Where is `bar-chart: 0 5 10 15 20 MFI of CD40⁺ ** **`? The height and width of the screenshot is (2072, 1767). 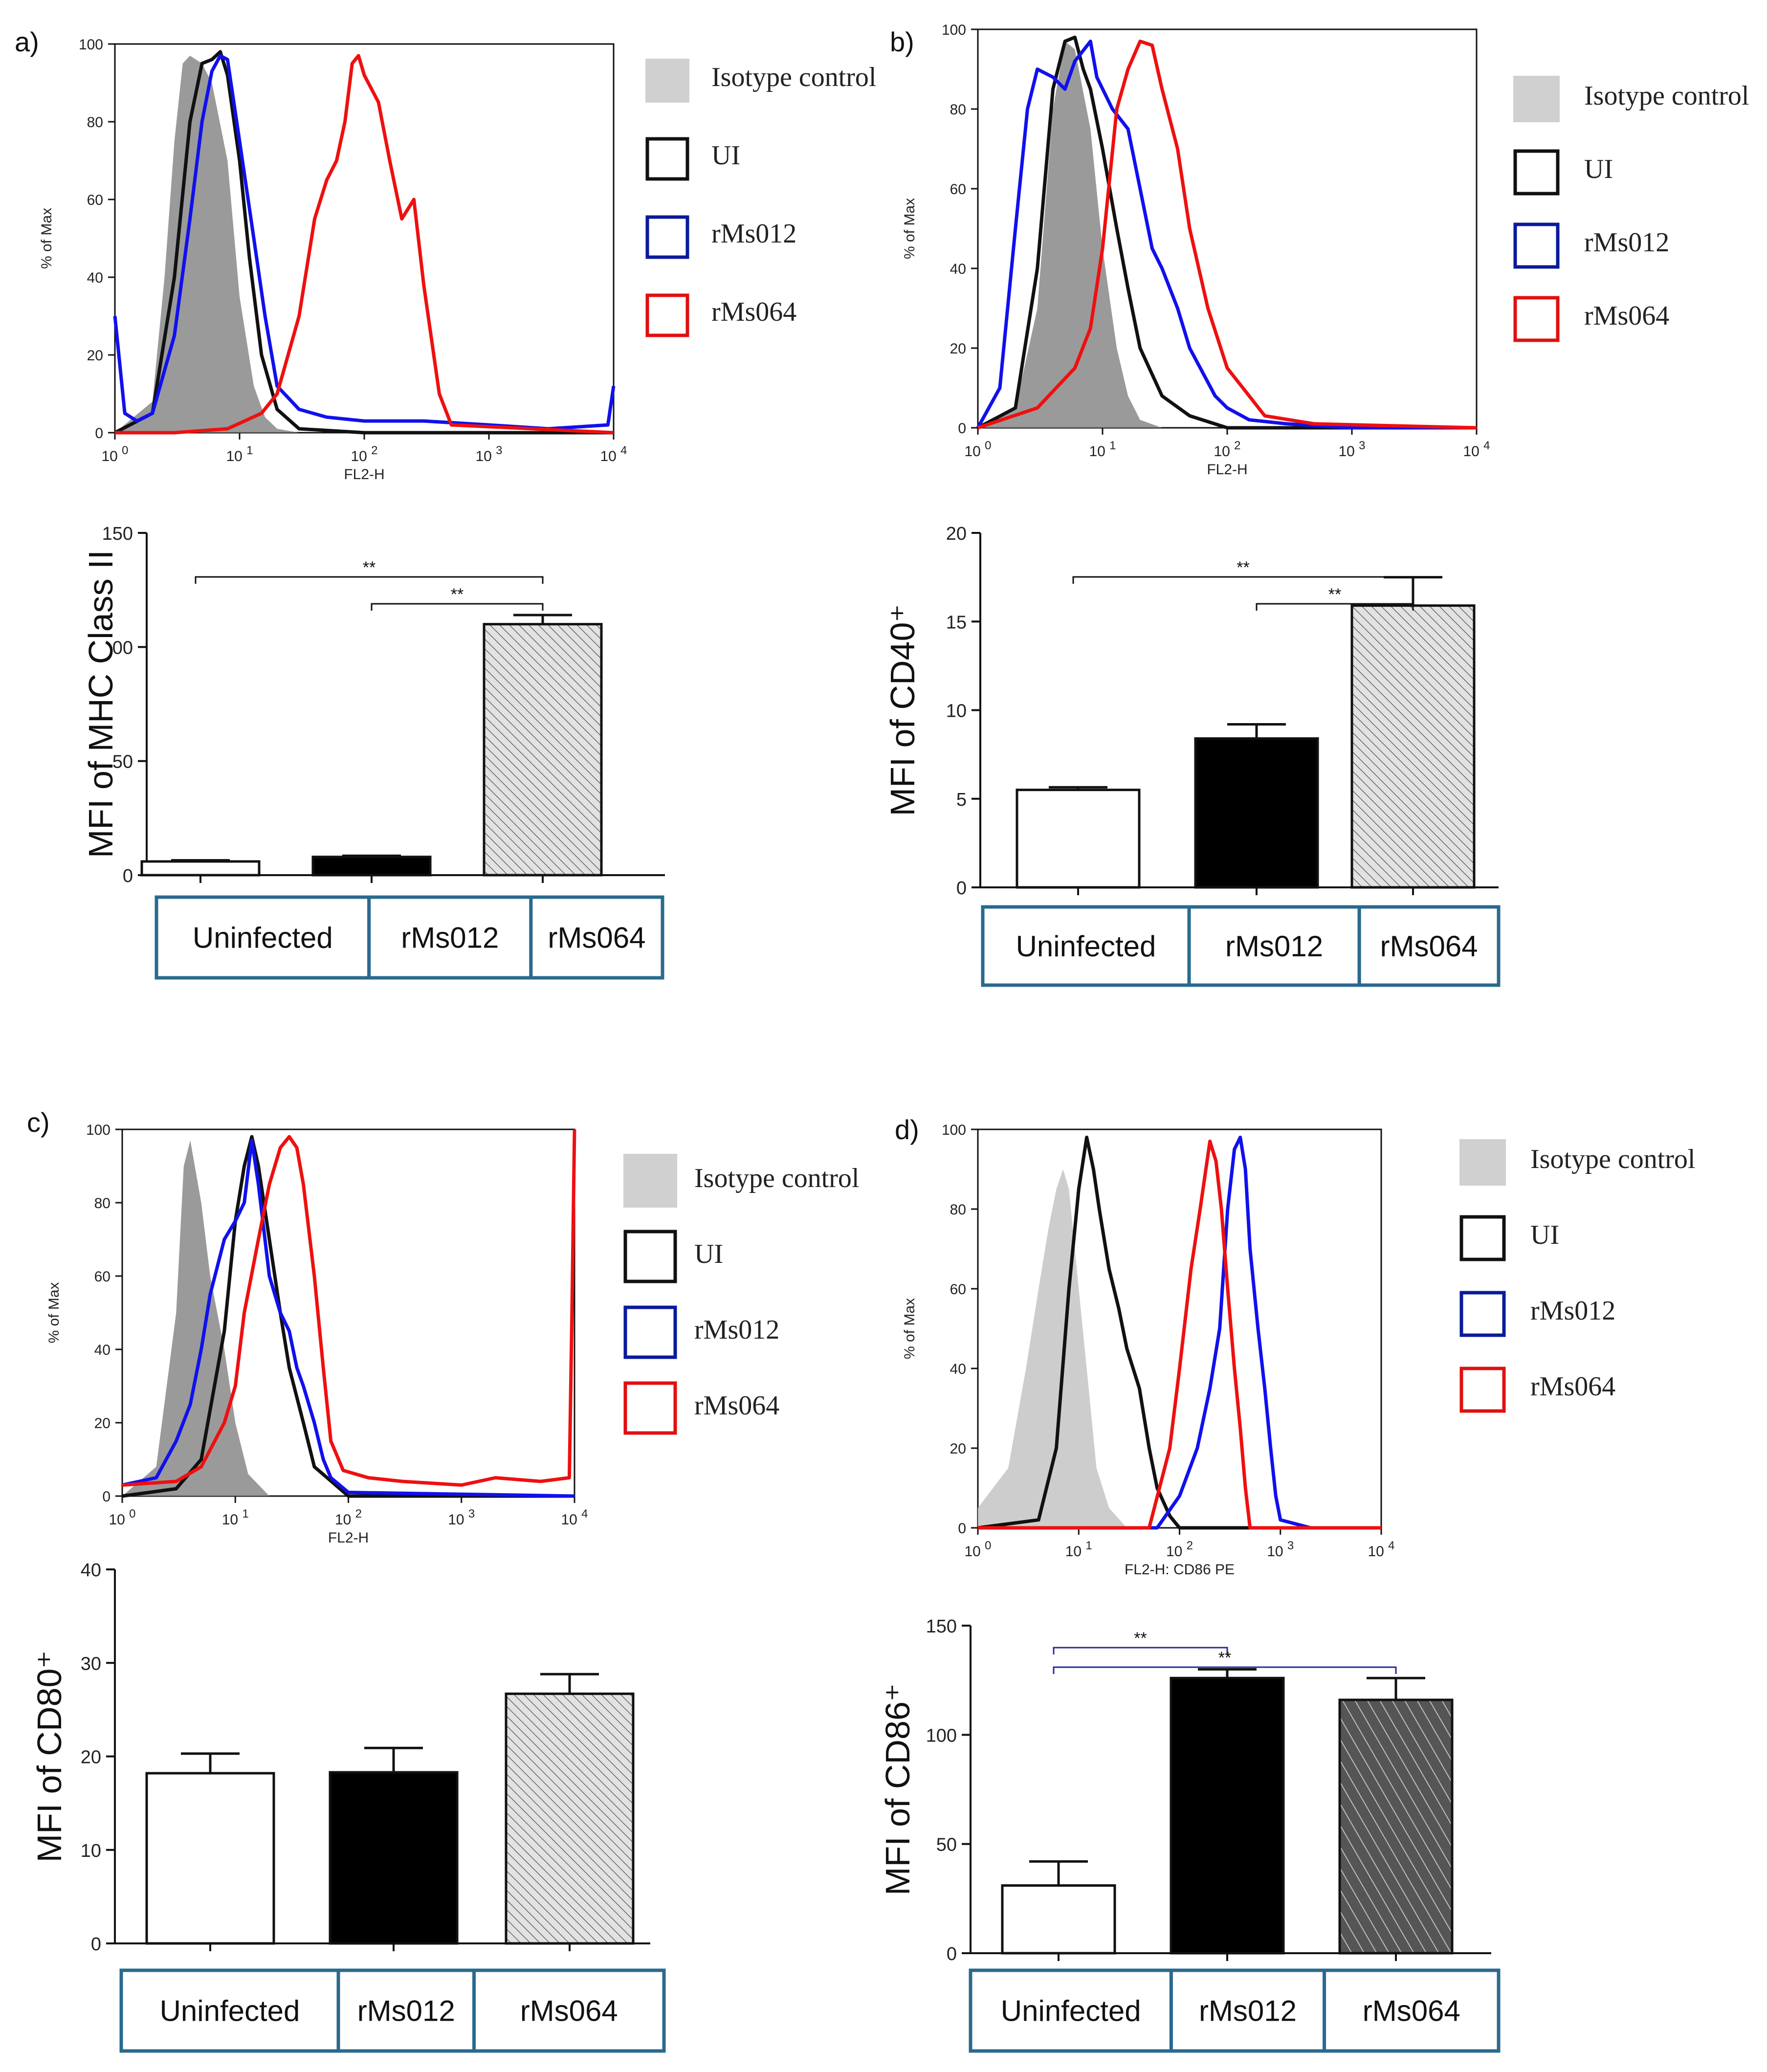 bar-chart: 0 5 10 15 20 MFI of CD40⁺ ** ** is located at coordinates (1191, 711).